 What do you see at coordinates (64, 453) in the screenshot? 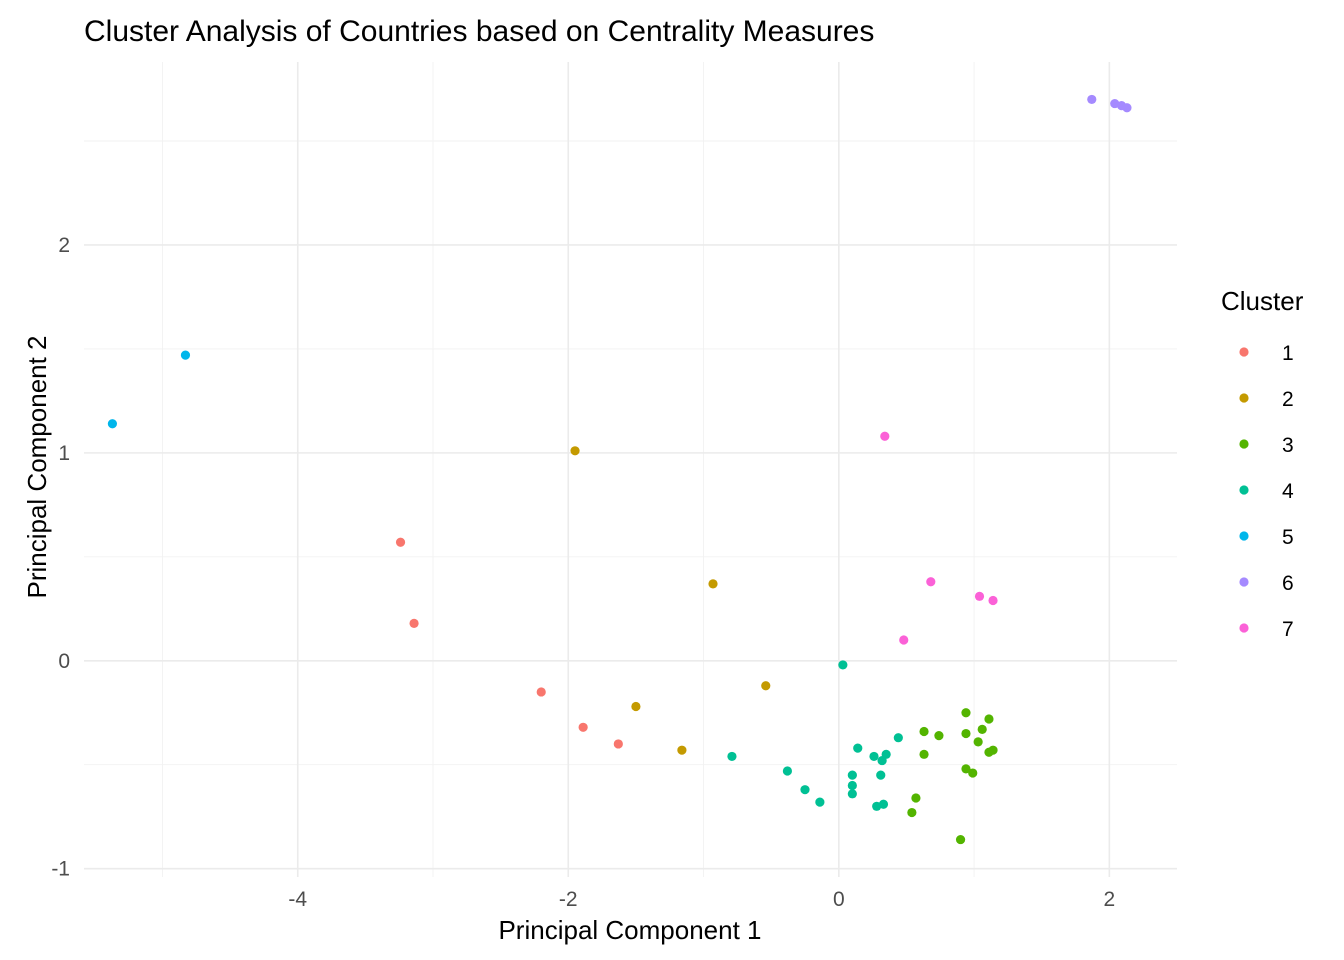
I see `y-tick-label: 1` at bounding box center [64, 453].